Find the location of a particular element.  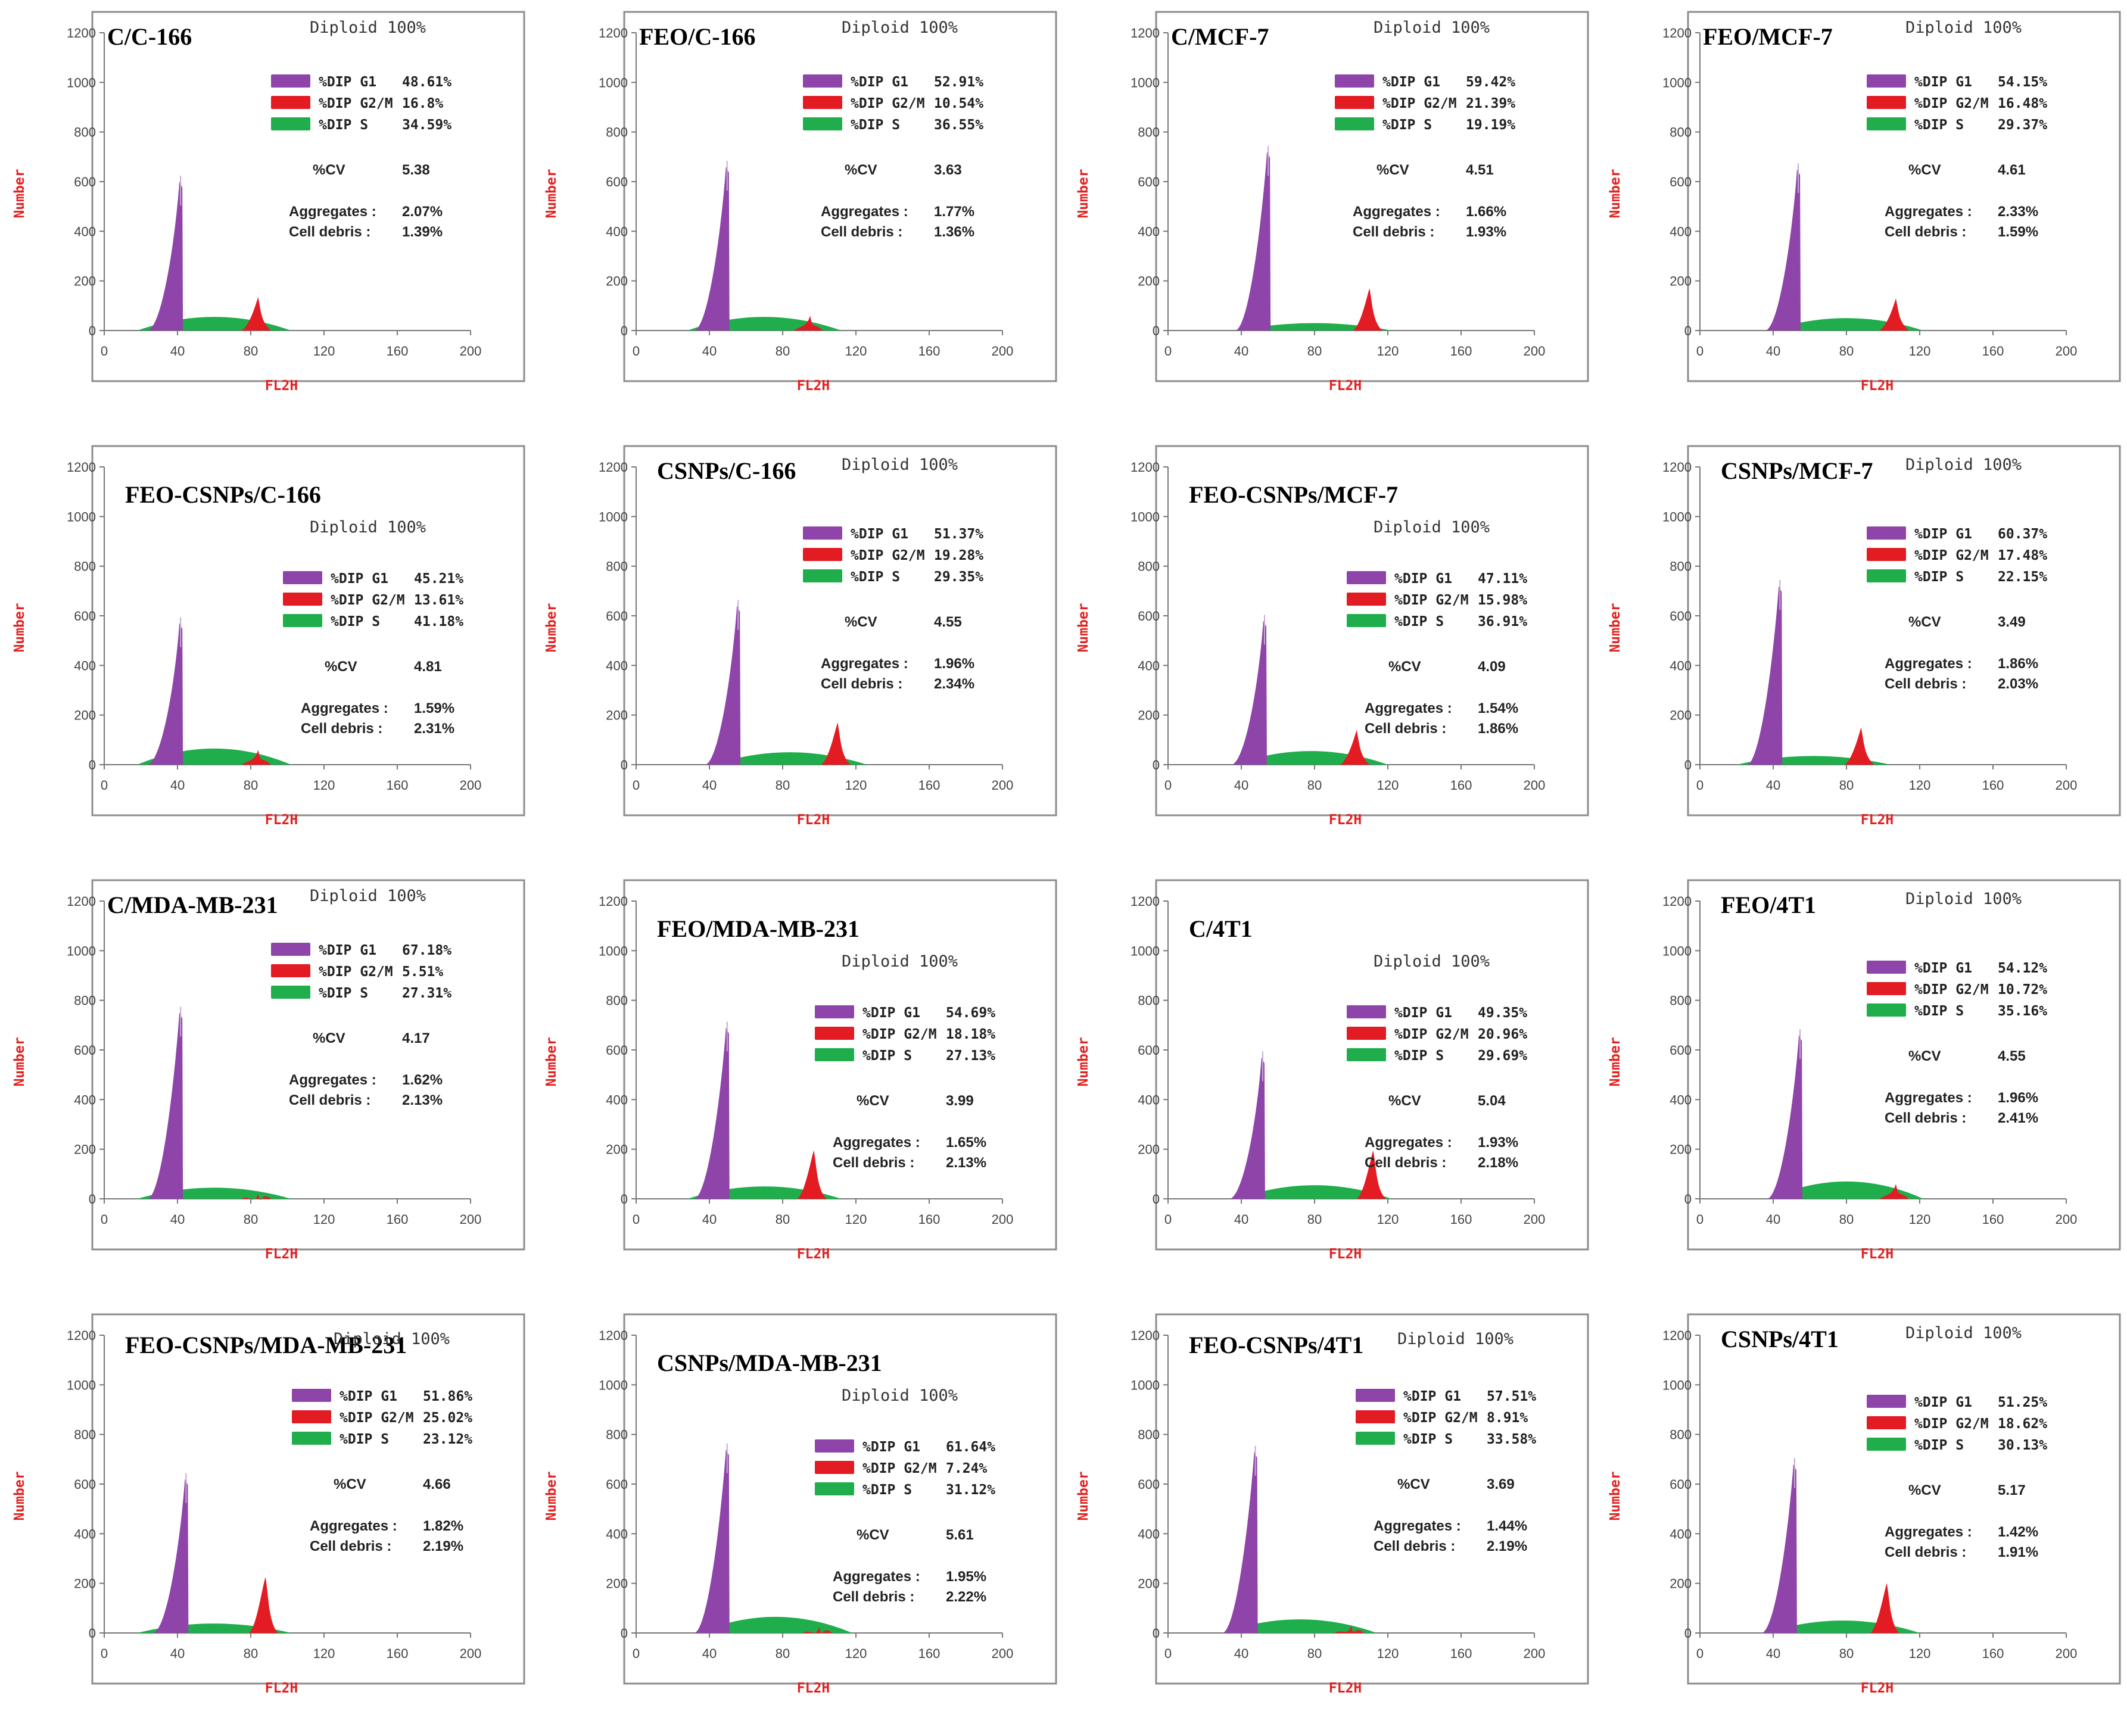

legend-value: 36.91% is located at coordinates (1503, 621).